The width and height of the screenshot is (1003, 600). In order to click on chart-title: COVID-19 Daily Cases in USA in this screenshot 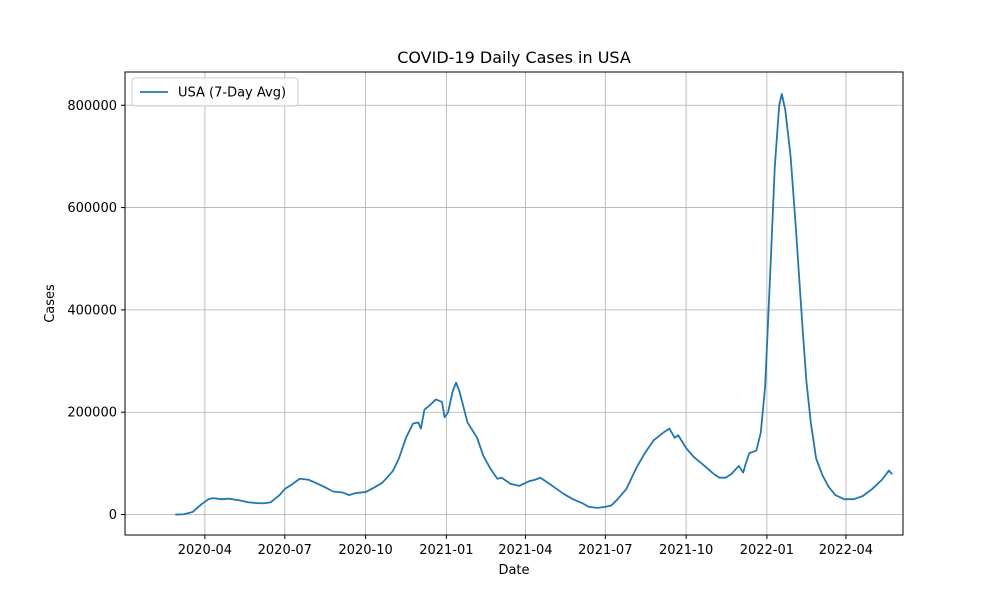, I will do `click(514, 57)`.